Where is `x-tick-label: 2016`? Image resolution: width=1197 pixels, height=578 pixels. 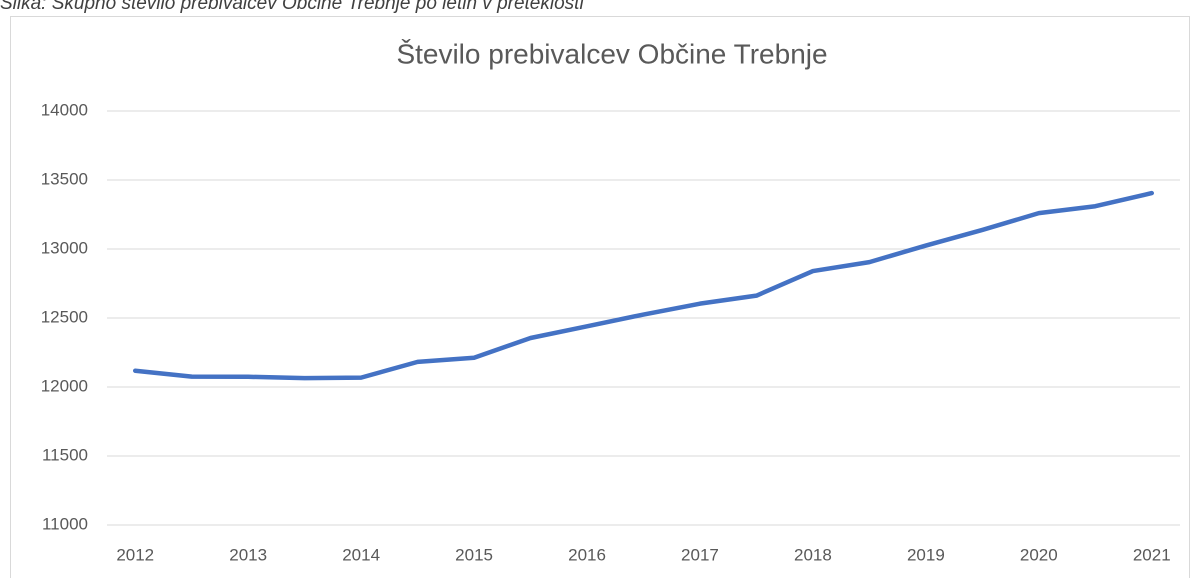 x-tick-label: 2016 is located at coordinates (587, 554).